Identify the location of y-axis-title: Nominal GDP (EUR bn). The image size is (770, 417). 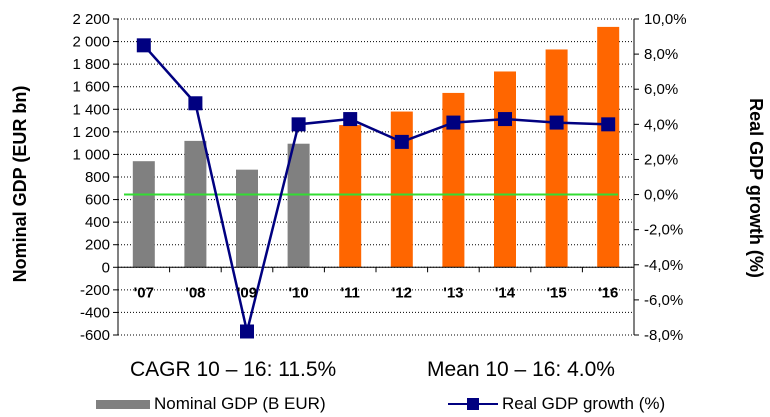
(20, 184).